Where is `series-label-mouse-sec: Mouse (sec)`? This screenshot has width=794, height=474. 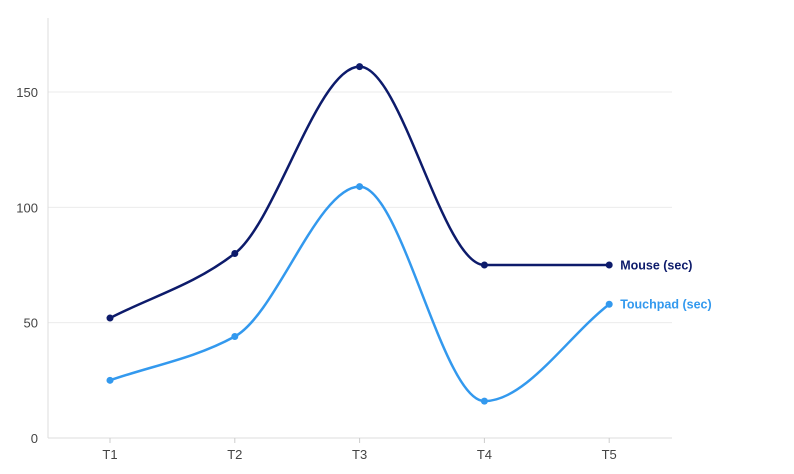
series-label-mouse-sec: Mouse (sec) is located at coordinates (656, 266).